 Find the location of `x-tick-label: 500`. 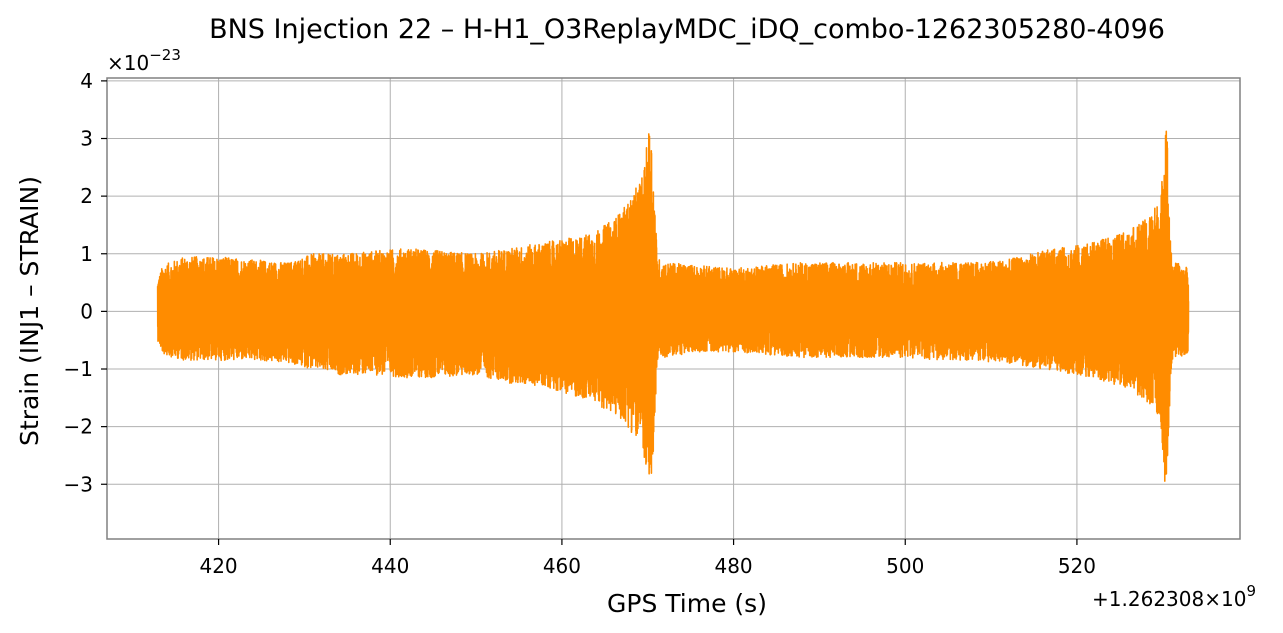

x-tick-label: 500 is located at coordinates (905, 566).